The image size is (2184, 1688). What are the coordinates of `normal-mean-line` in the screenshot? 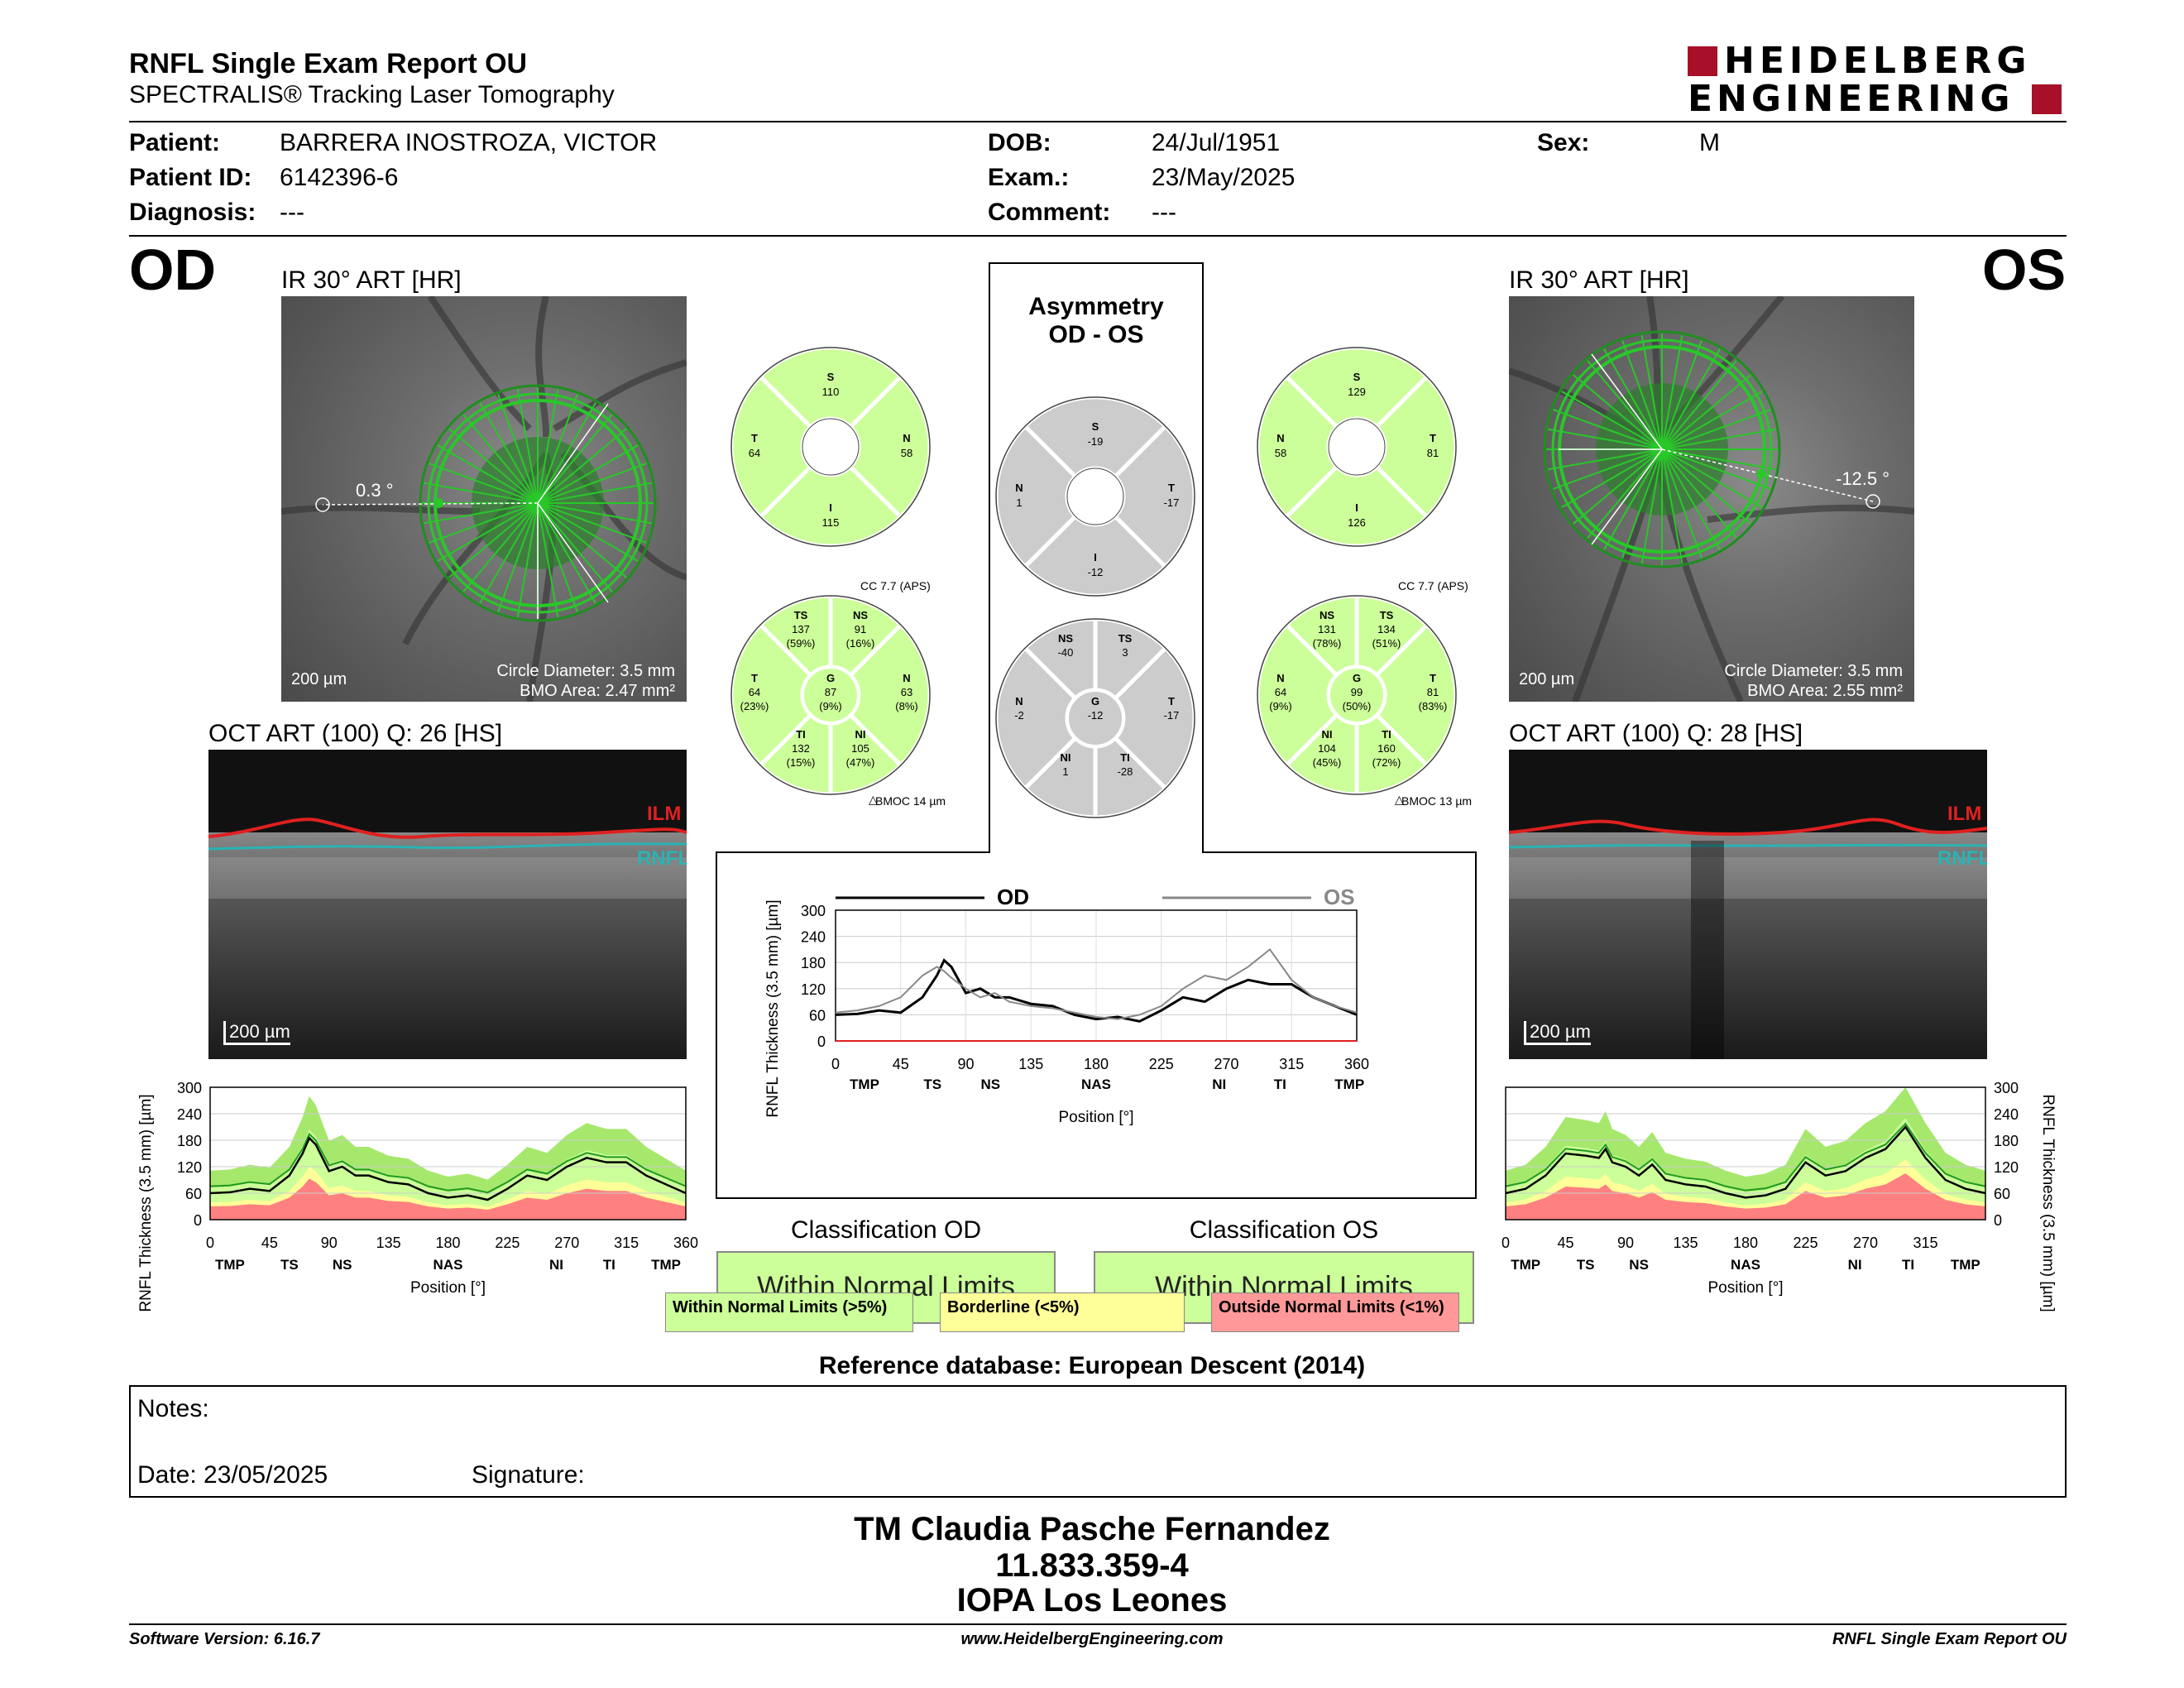 It's located at (1745, 1157).